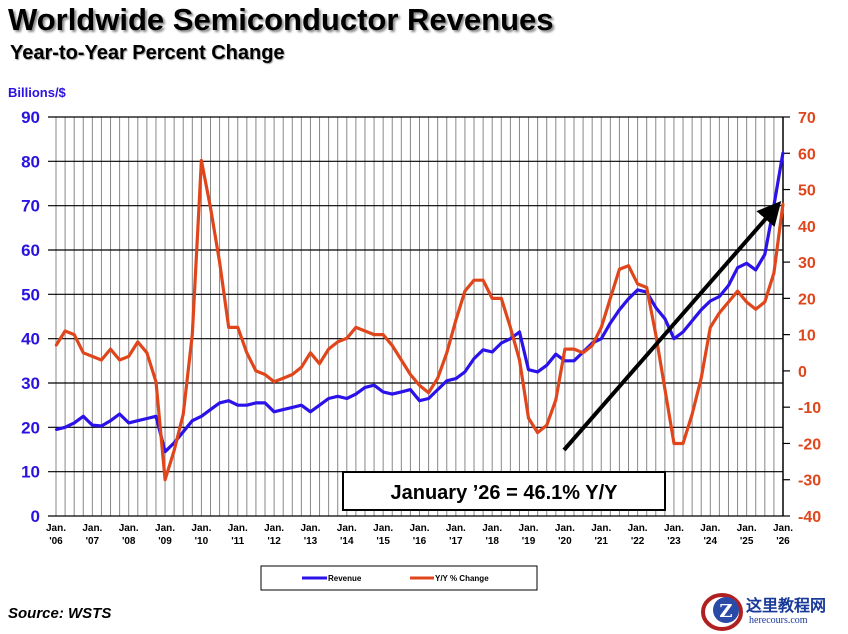 Image resolution: width=848 pixels, height=634 pixels. I want to click on legend: Revenue Y/Y % Change, so click(399, 578).